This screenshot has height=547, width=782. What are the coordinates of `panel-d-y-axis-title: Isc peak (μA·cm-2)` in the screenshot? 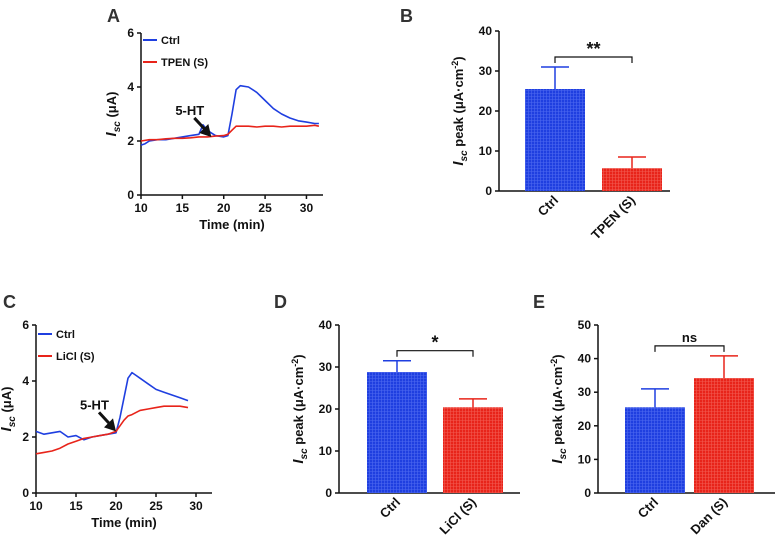 It's located at (300, 408).